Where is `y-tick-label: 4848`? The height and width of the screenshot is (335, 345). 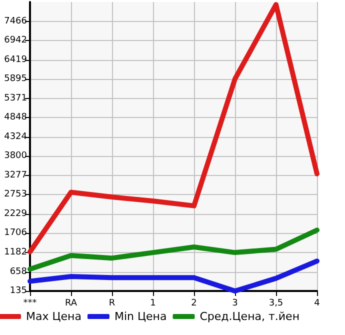
y-tick-label: 4848 is located at coordinates (16, 117).